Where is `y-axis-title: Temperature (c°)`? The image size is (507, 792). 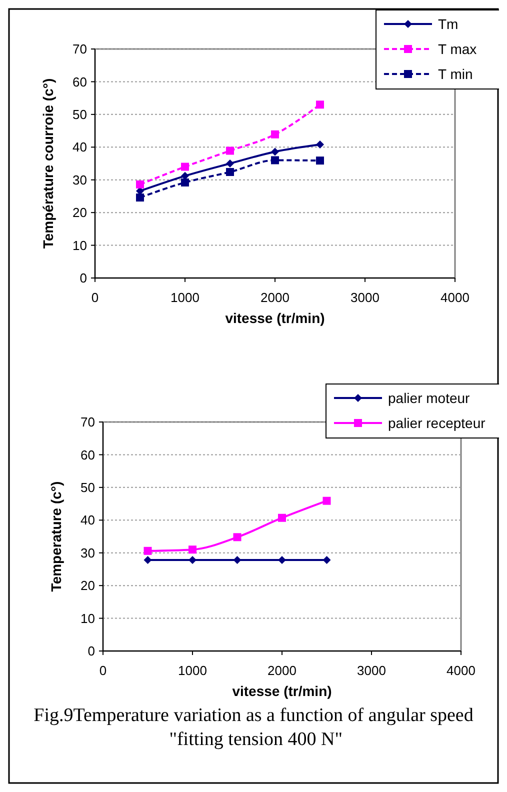 y-axis-title: Temperature (c°) is located at coordinates (56, 536).